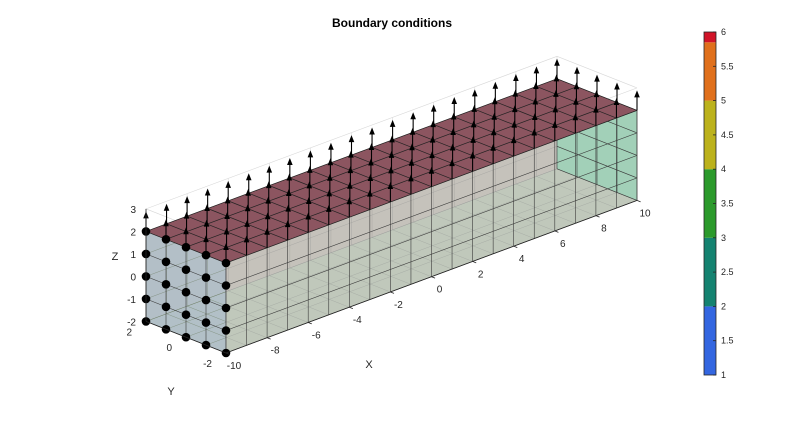  What do you see at coordinates (723, 32) in the screenshot?
I see `colorbar-tick-label: 6` at bounding box center [723, 32].